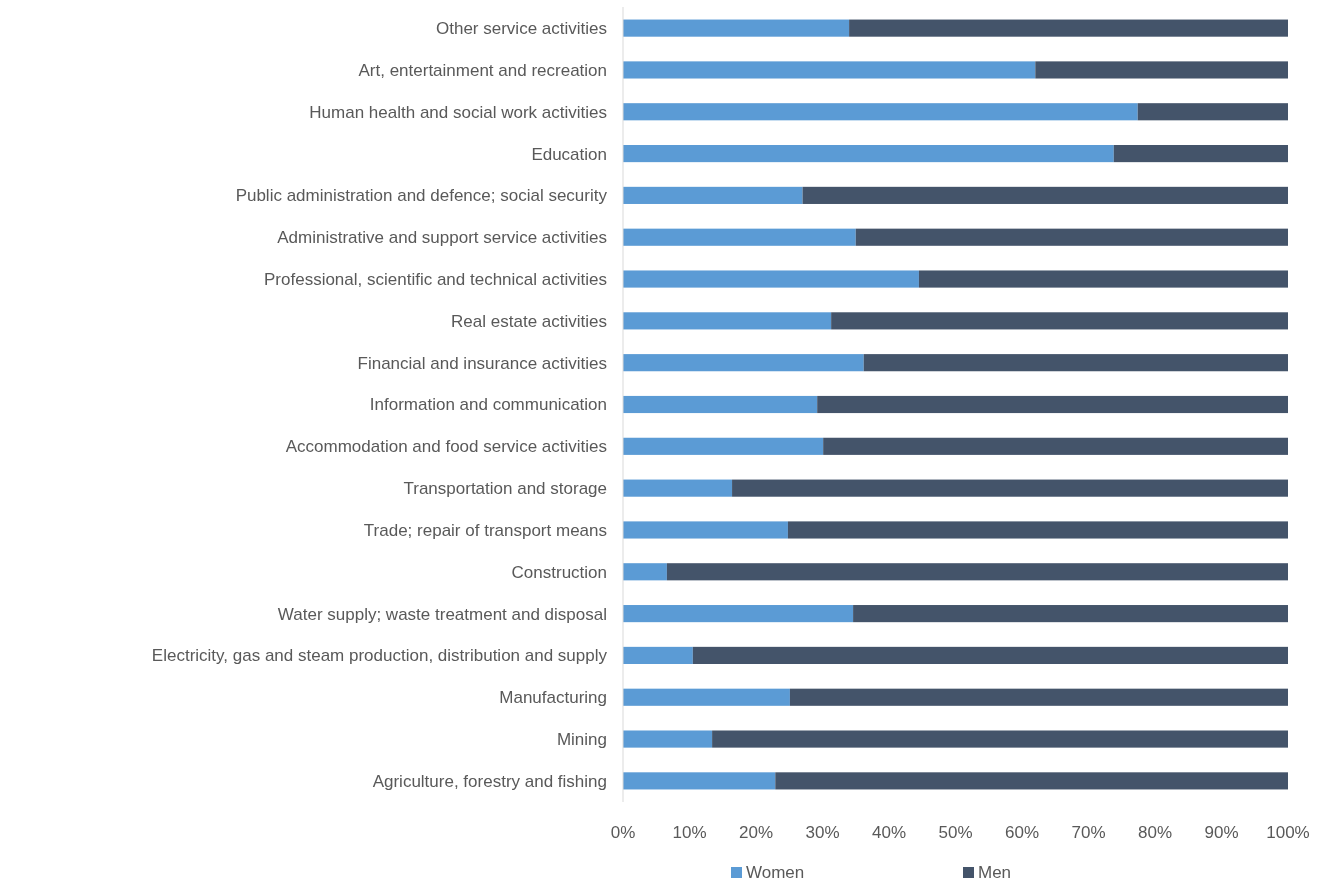 The width and height of the screenshot is (1325, 890). I want to click on x-tick-label: 80%, so click(1155, 832).